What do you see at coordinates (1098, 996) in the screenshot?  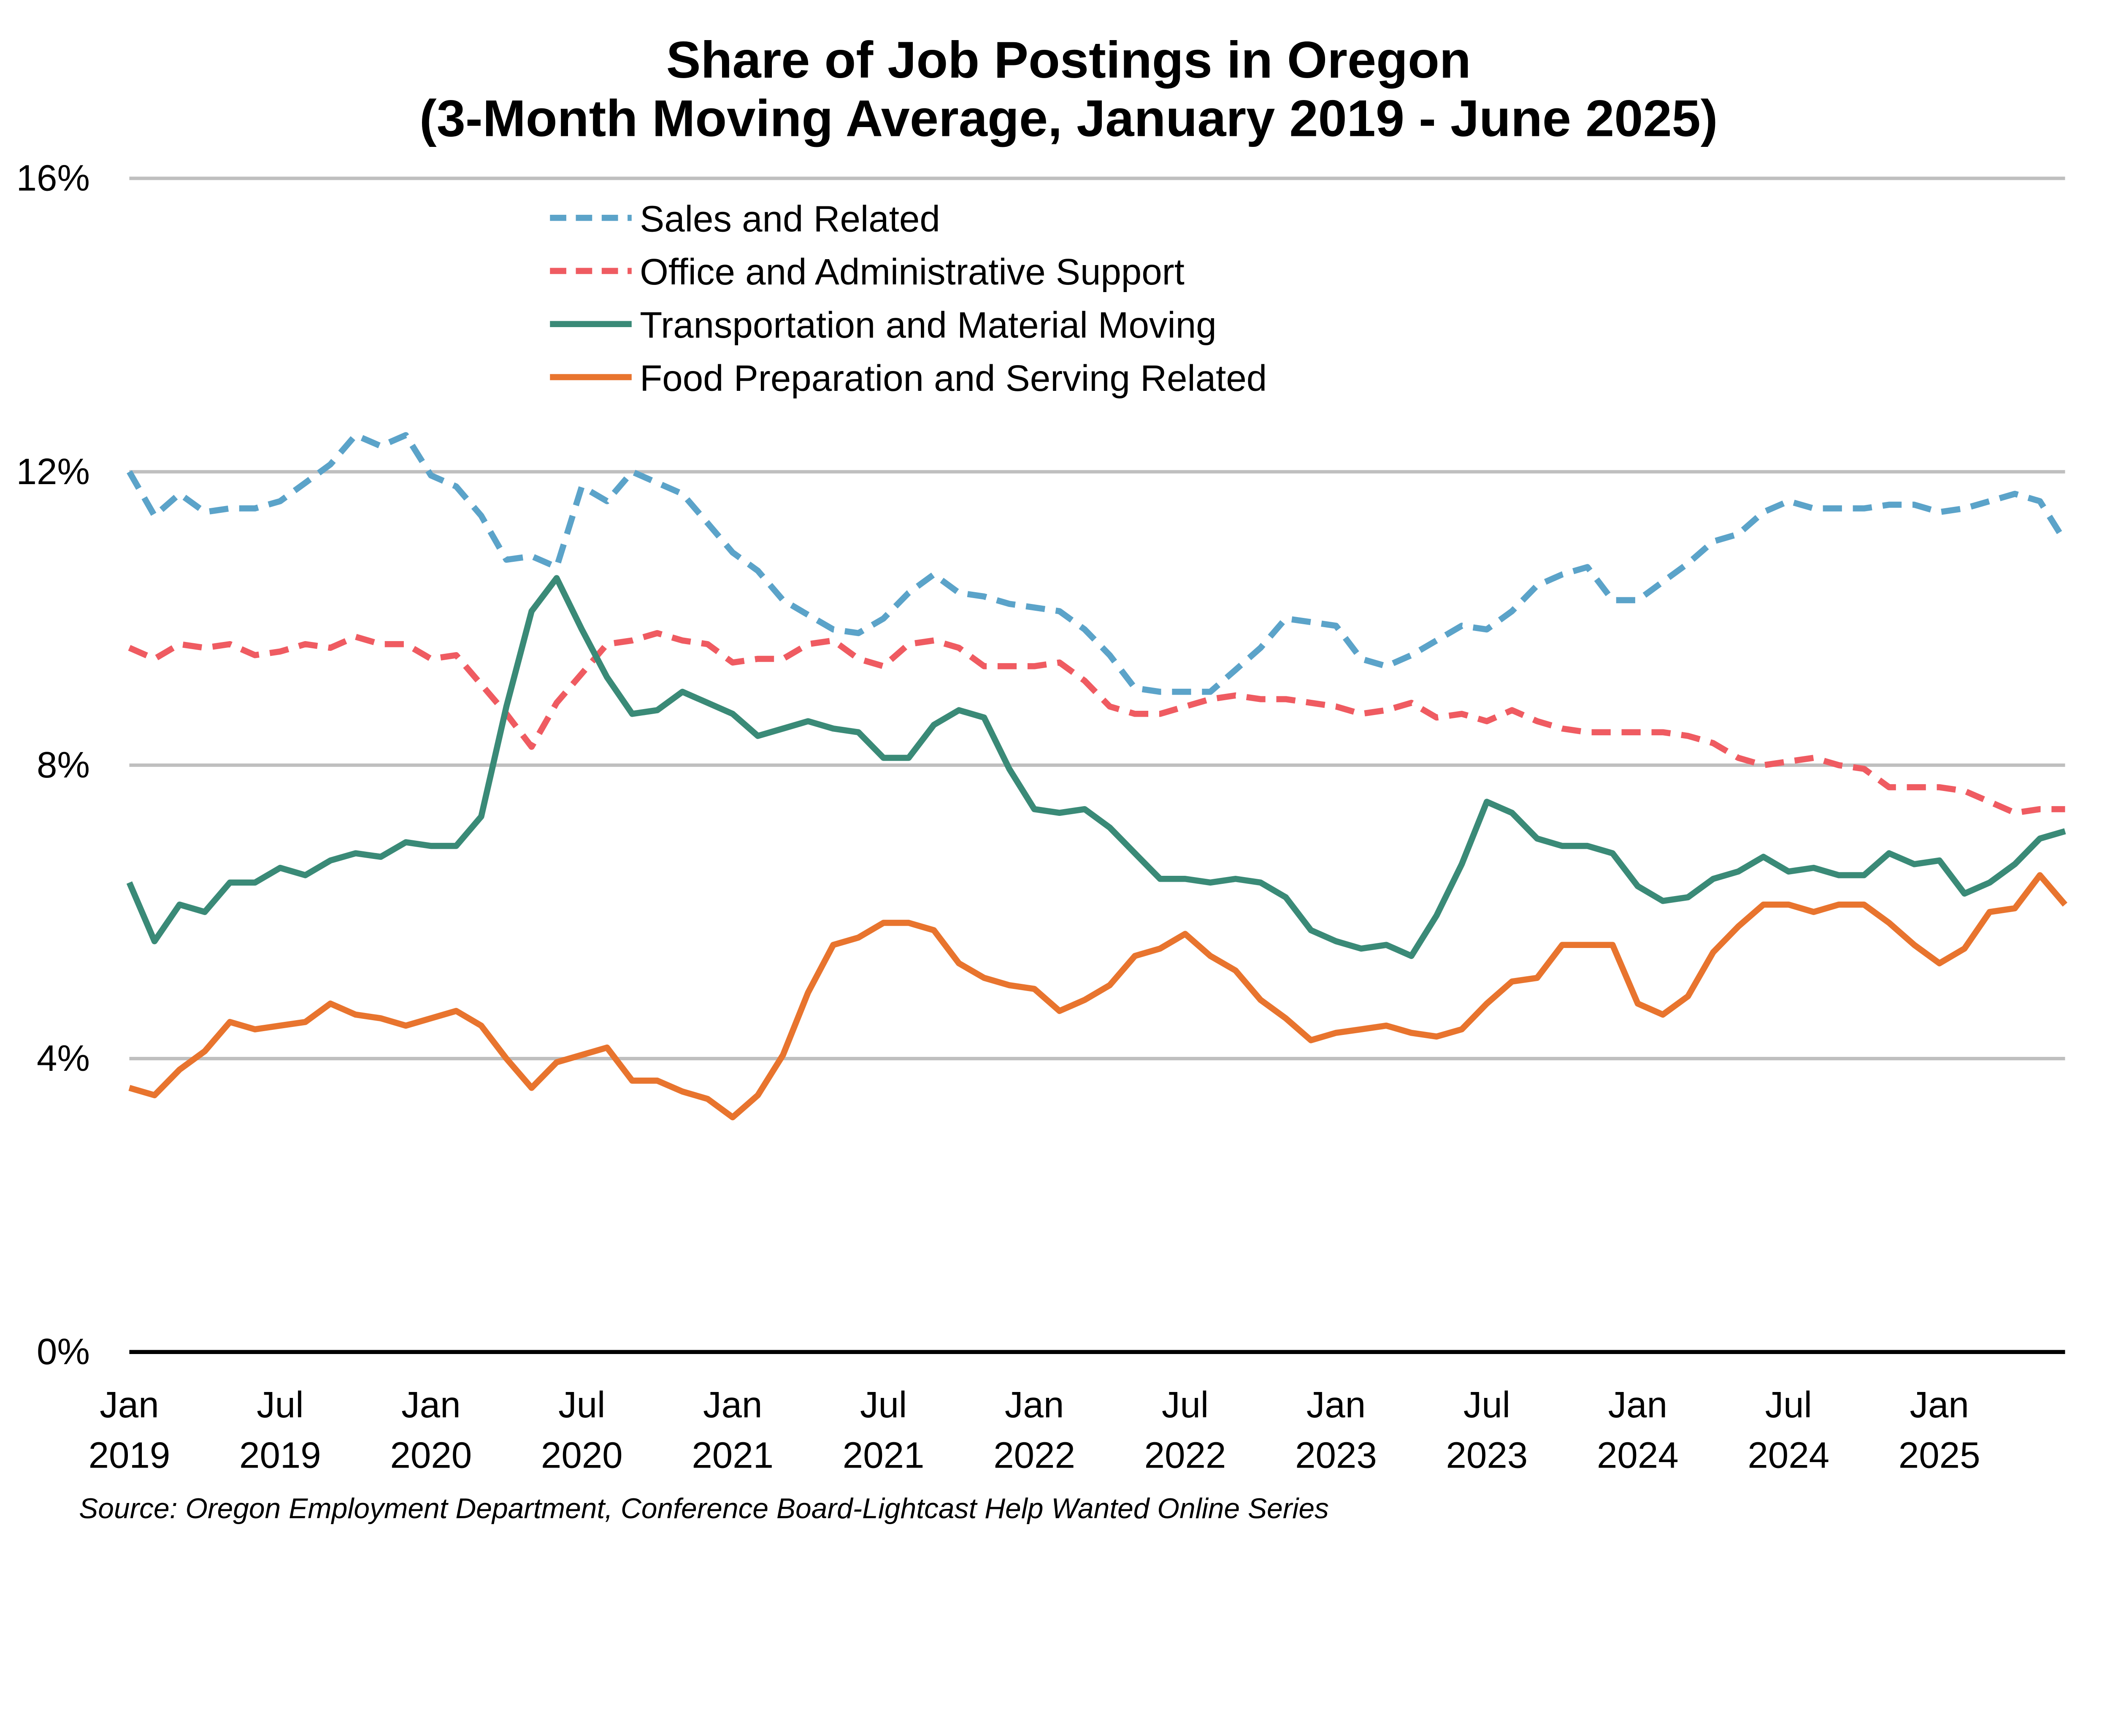 I see `series-line-food-preparation-and-serving-related` at bounding box center [1098, 996].